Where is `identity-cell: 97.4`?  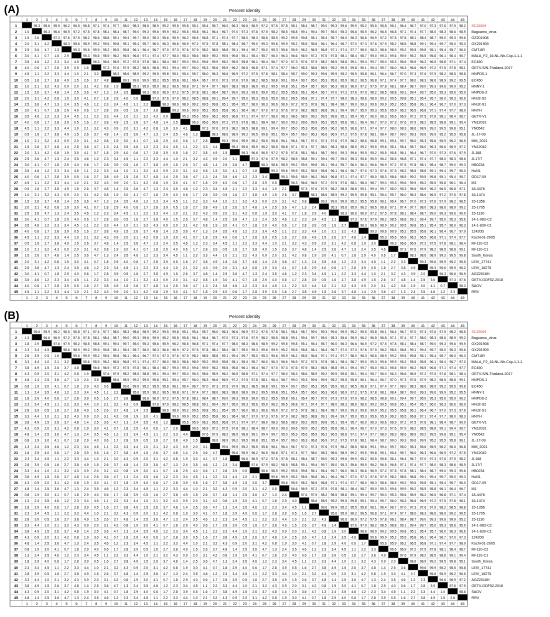 identity-cell: 97.4 is located at coordinates (433, 417).